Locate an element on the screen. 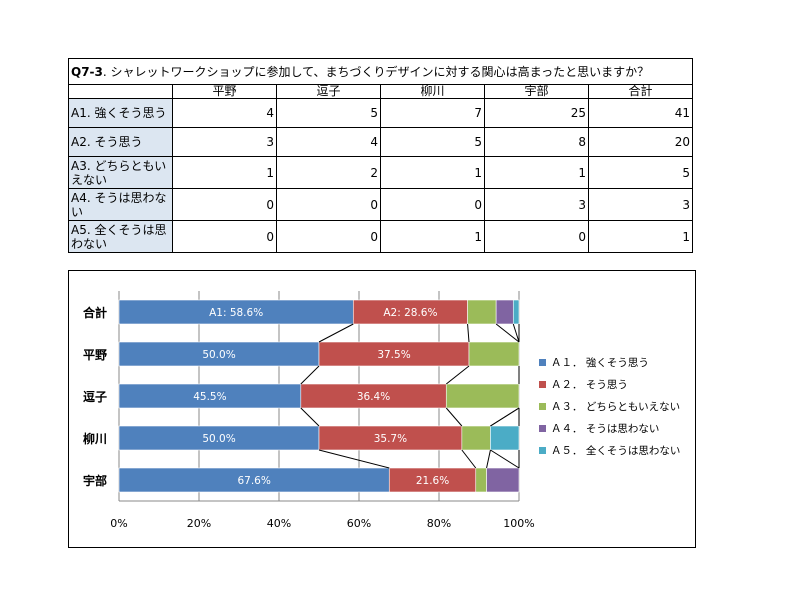  data-label: 37.5% is located at coordinates (393, 355).